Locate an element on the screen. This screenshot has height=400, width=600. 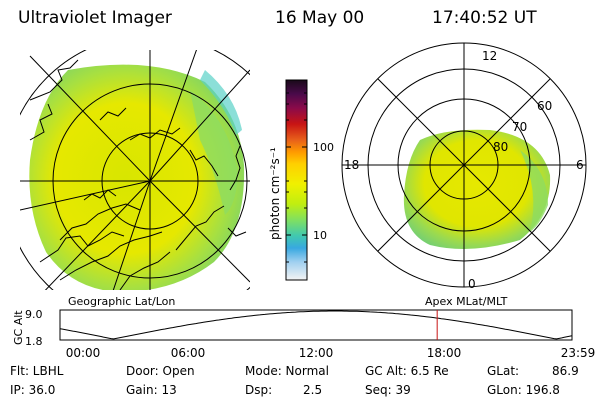
altitude-plot-frame is located at coordinates (316, 325).